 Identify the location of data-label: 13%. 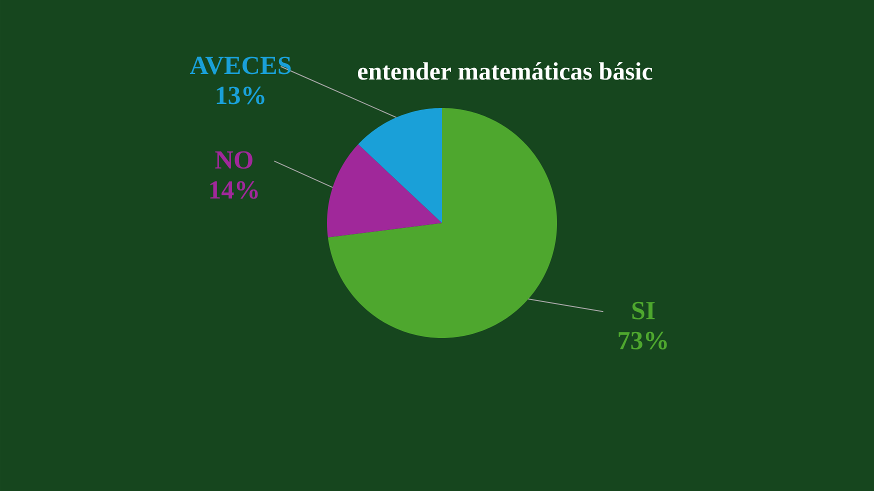
(240, 95).